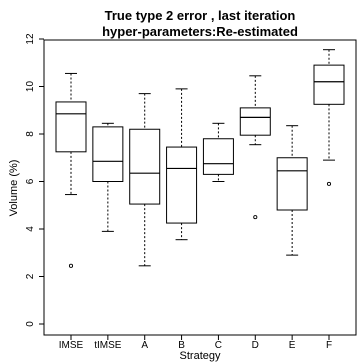 This screenshot has height=364, width=360. I want to click on x-tick-label: E, so click(292, 345).